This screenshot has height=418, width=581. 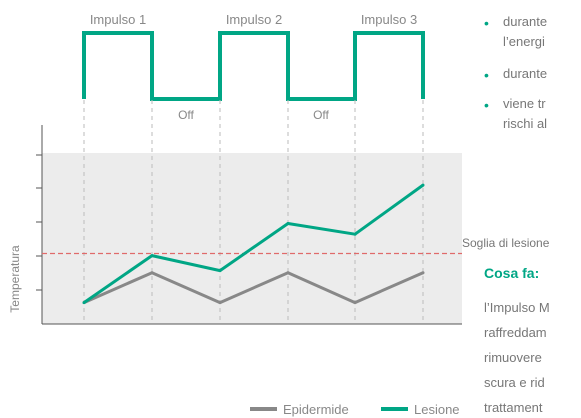 I want to click on pulse-waveform, so click(x=253, y=66).